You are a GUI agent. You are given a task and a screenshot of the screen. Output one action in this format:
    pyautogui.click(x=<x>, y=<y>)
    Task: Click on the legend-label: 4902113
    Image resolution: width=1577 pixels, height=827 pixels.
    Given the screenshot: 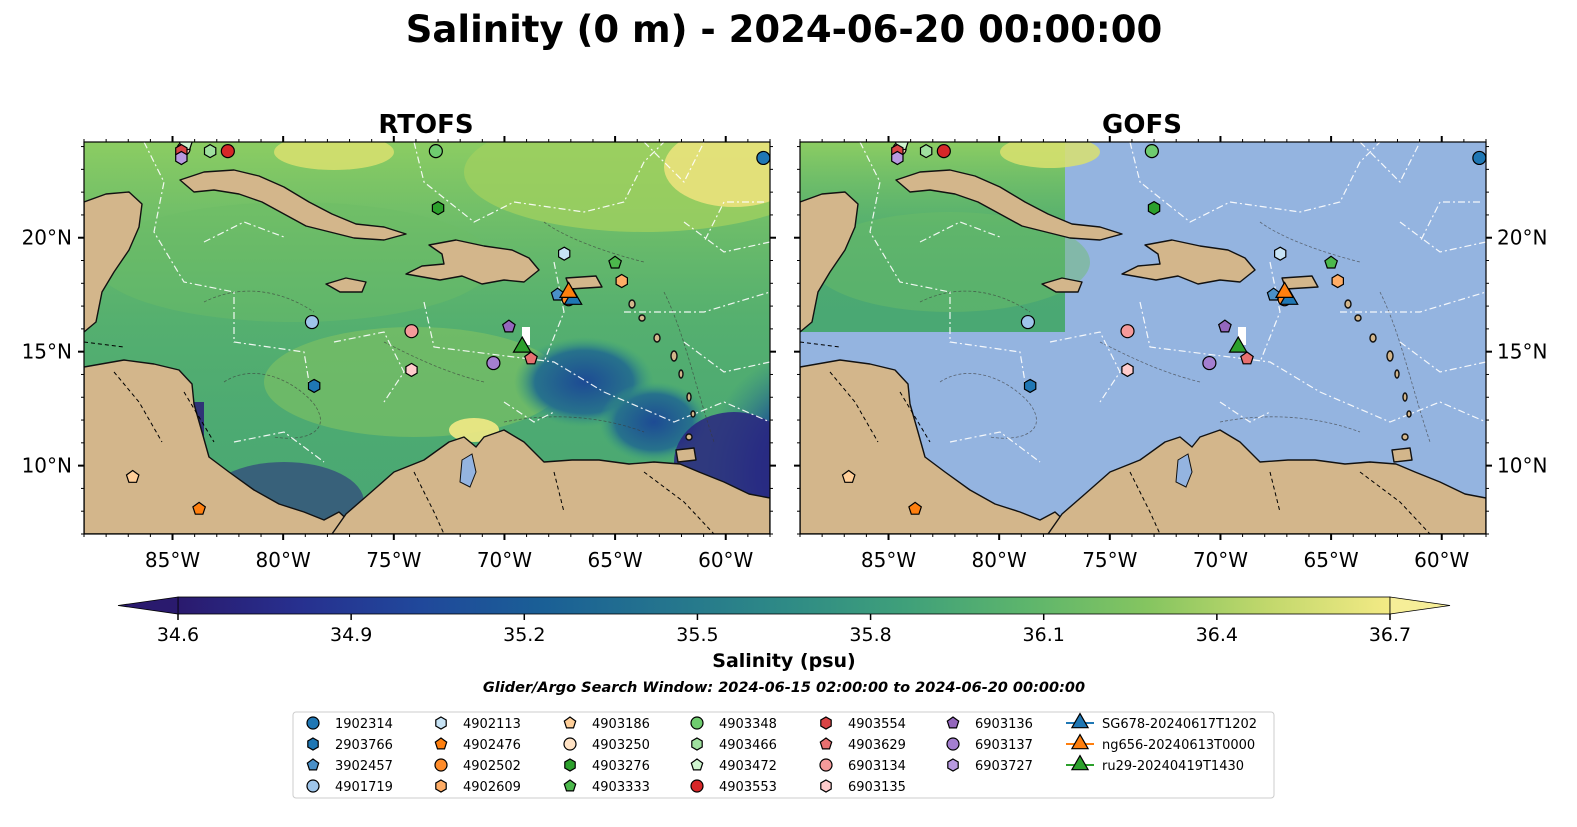 What is the action you would take?
    pyautogui.click(x=492, y=724)
    